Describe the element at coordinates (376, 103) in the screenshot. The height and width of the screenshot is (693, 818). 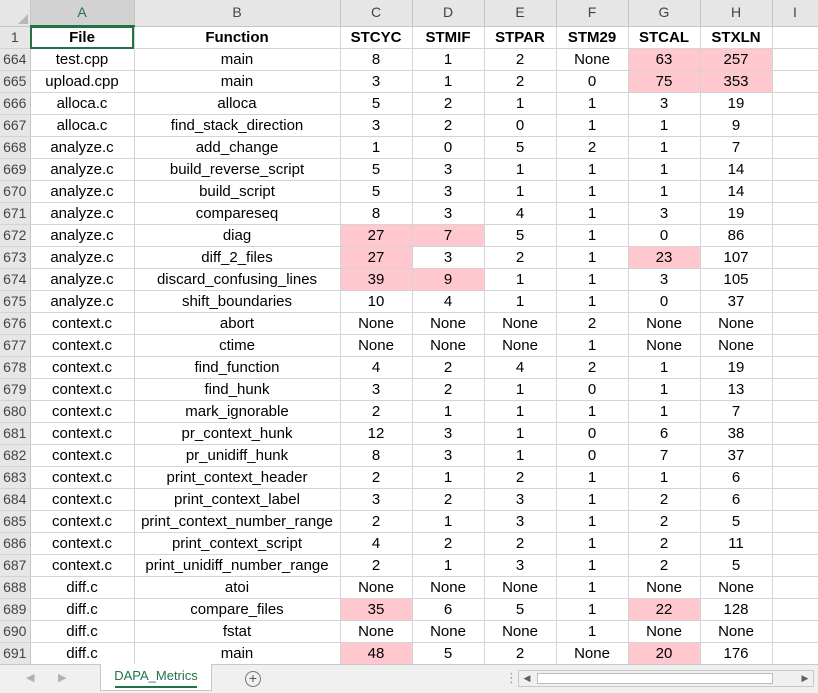
I see `cell-c666: 5` at that location.